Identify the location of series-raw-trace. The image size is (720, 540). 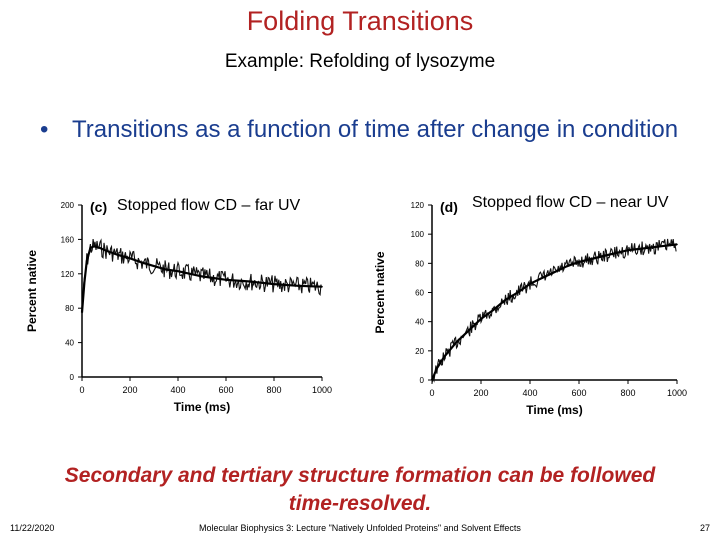
(554, 311).